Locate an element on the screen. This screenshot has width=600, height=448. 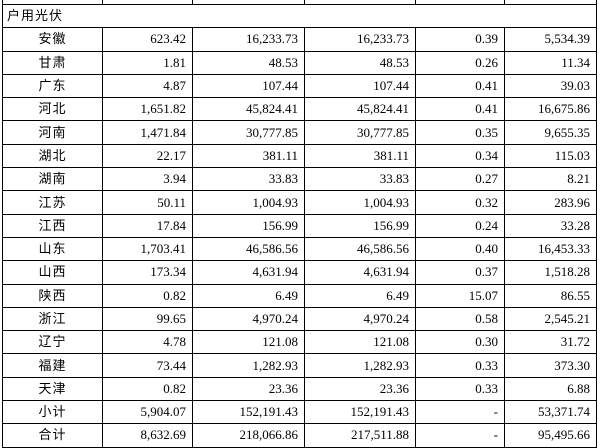
cell-c5: 6.88 is located at coordinates (550, 389).